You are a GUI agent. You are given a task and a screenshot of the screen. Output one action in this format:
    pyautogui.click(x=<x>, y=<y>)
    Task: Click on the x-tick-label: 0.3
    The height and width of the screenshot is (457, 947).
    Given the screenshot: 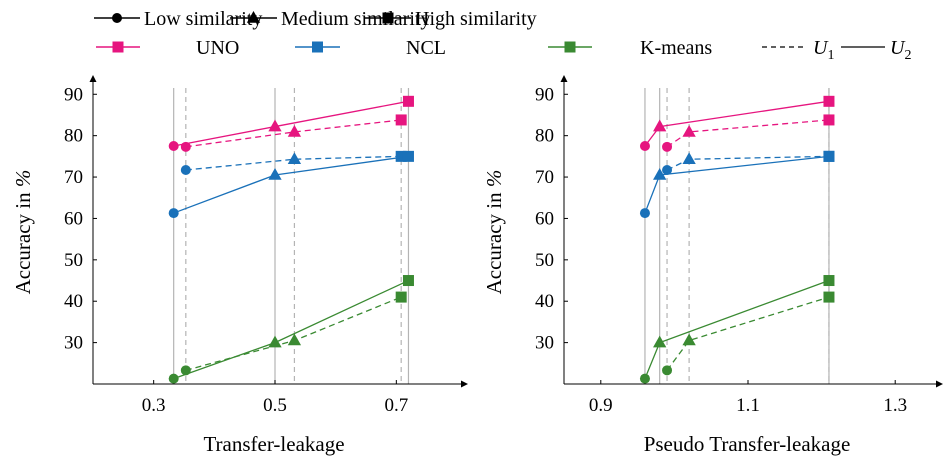 What is the action you would take?
    pyautogui.click(x=154, y=405)
    